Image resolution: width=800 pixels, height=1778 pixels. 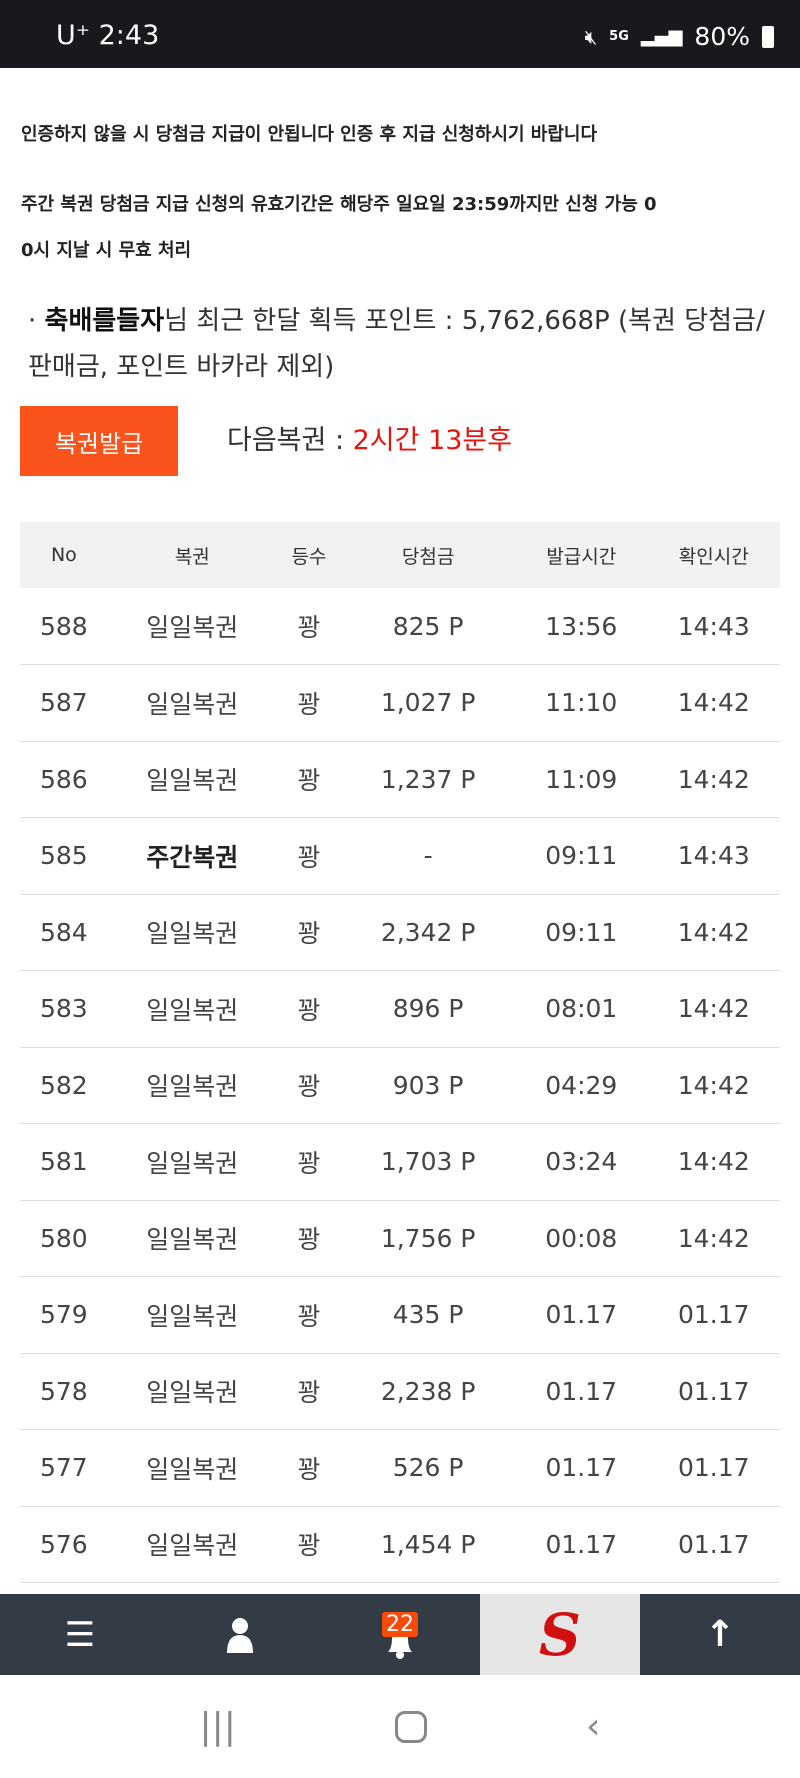 What do you see at coordinates (64, 1391) in the screenshot?
I see `table-cell: 578` at bounding box center [64, 1391].